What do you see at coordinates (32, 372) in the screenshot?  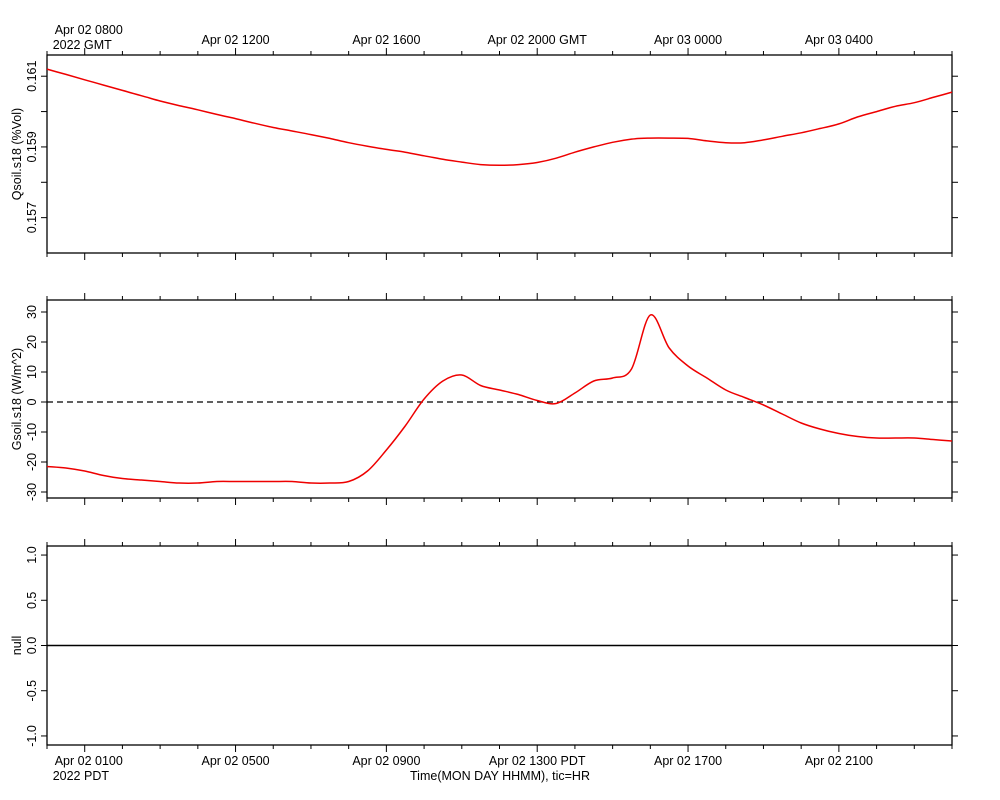 I see `y-tick-label: 10` at bounding box center [32, 372].